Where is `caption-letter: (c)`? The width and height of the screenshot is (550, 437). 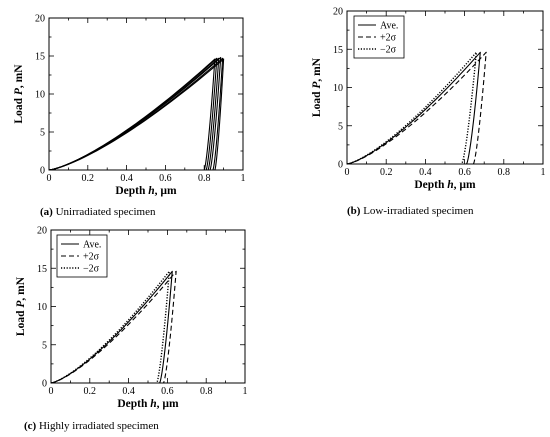
caption-letter: (c) is located at coordinates (30, 426).